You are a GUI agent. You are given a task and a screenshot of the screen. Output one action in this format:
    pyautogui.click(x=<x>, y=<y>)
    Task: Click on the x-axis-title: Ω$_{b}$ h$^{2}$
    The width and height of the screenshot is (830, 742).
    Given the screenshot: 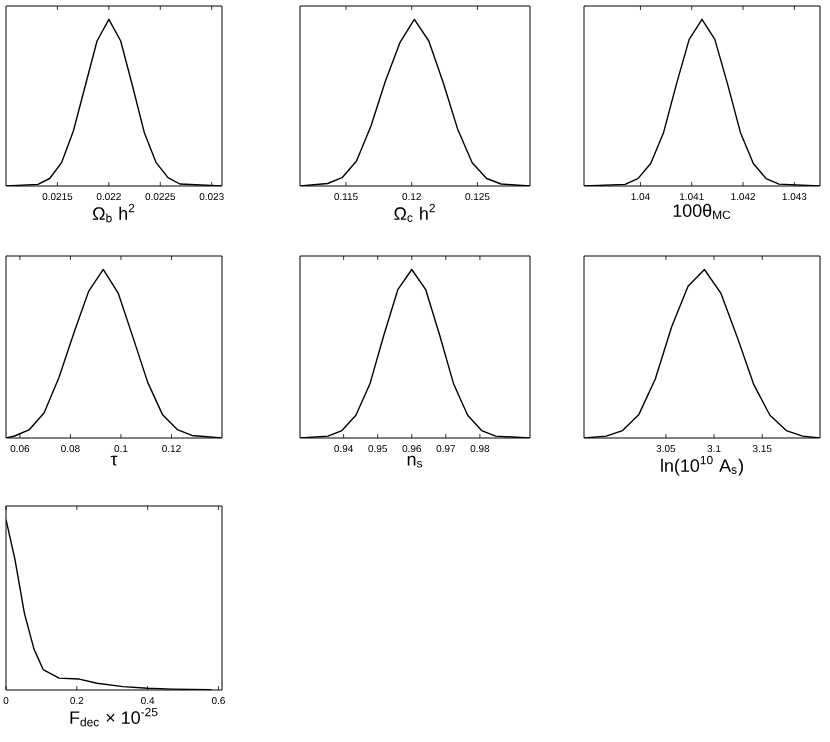 What is the action you would take?
    pyautogui.click(x=113, y=213)
    